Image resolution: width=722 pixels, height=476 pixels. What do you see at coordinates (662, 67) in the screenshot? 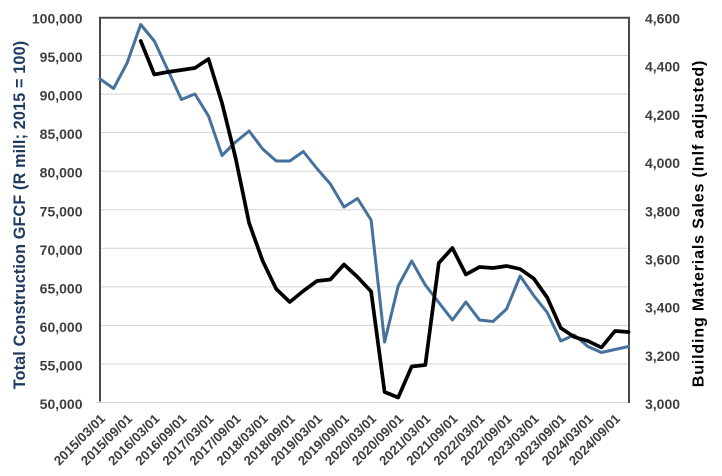
I see `svg-text: 4,400` at bounding box center [662, 67].